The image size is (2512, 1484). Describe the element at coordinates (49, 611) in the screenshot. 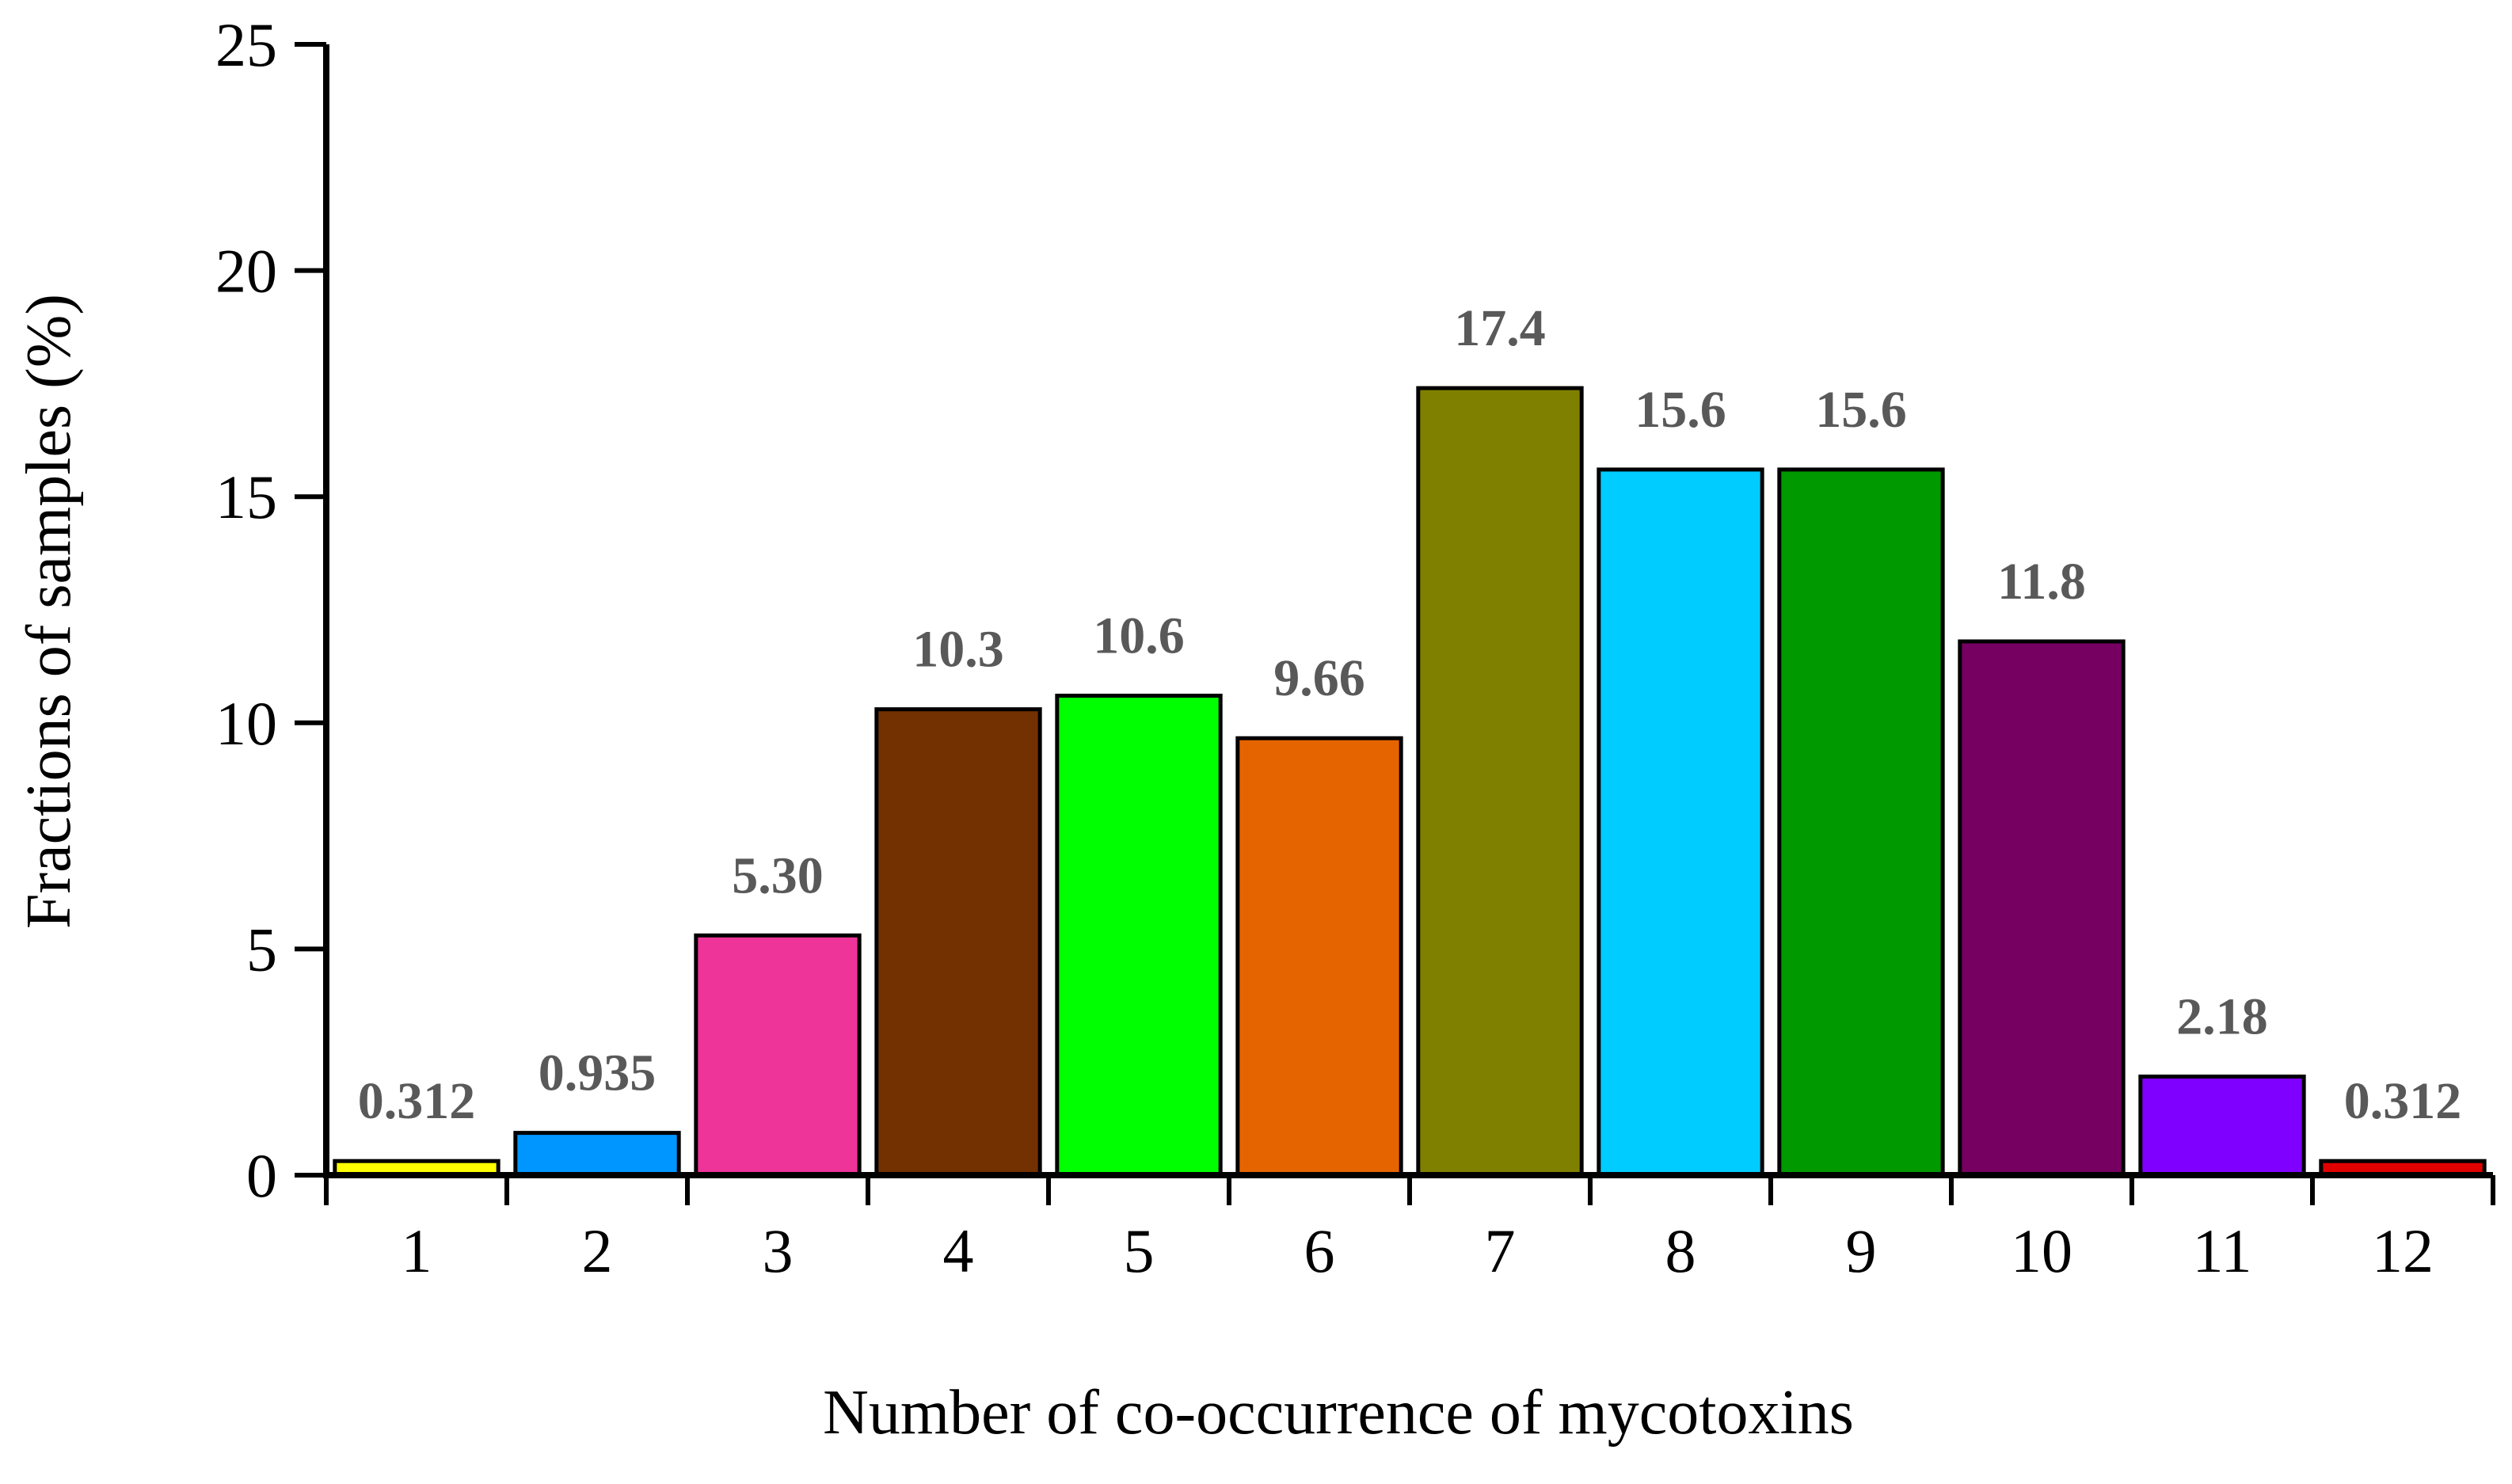

I see `y-axis-title: Fractions of samples (%)` at that location.